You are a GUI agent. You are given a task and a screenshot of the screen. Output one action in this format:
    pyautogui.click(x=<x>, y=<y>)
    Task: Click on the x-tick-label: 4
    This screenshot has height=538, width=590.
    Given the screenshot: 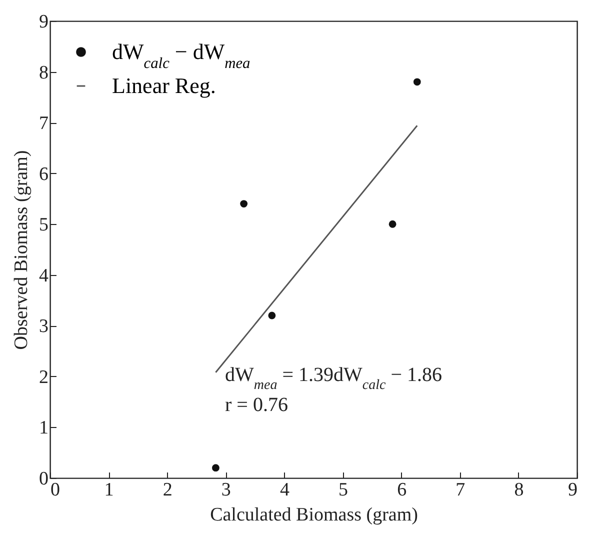 What is the action you would take?
    pyautogui.click(x=285, y=490)
    